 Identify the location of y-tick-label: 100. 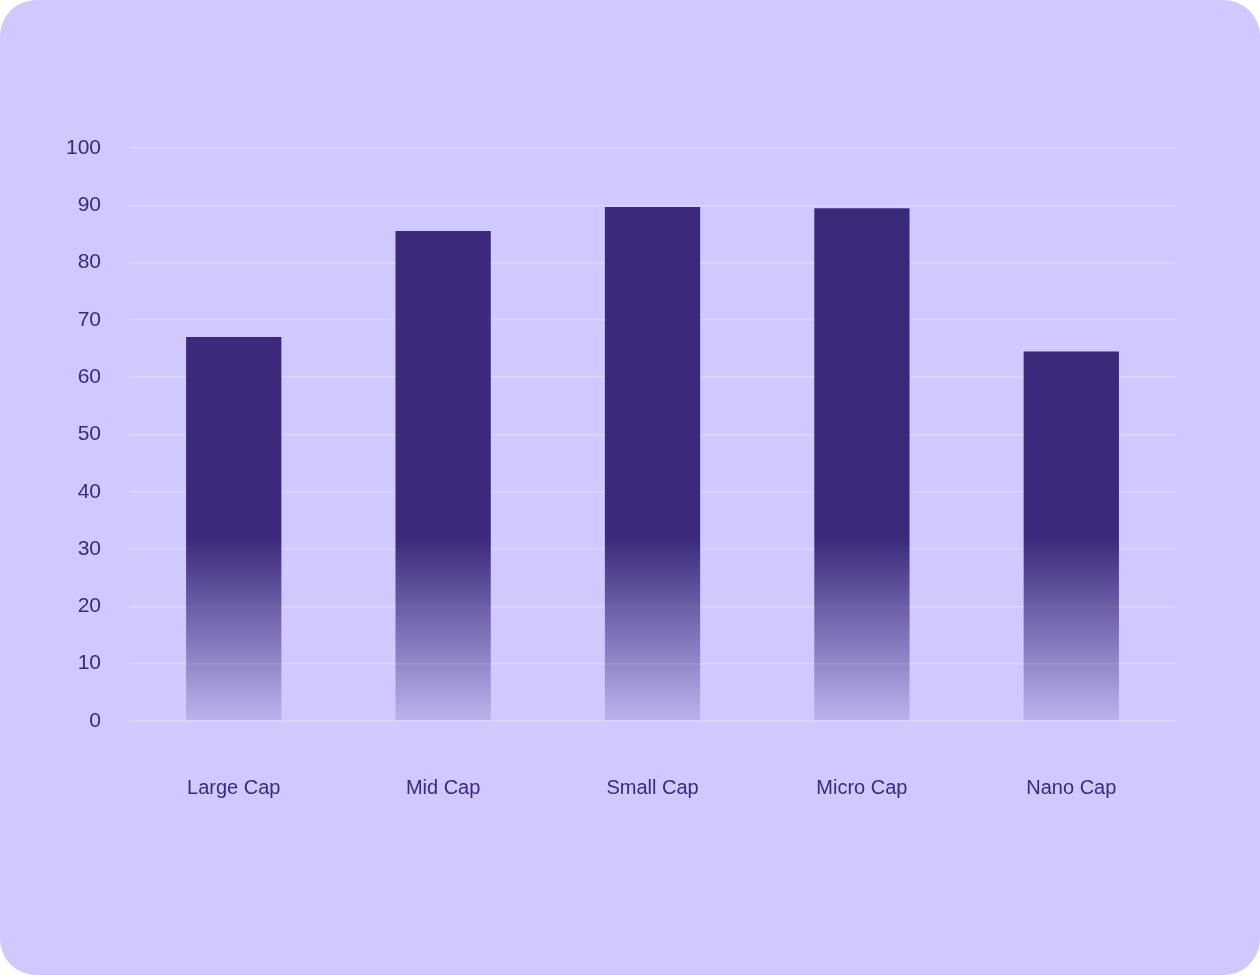
(83, 146).